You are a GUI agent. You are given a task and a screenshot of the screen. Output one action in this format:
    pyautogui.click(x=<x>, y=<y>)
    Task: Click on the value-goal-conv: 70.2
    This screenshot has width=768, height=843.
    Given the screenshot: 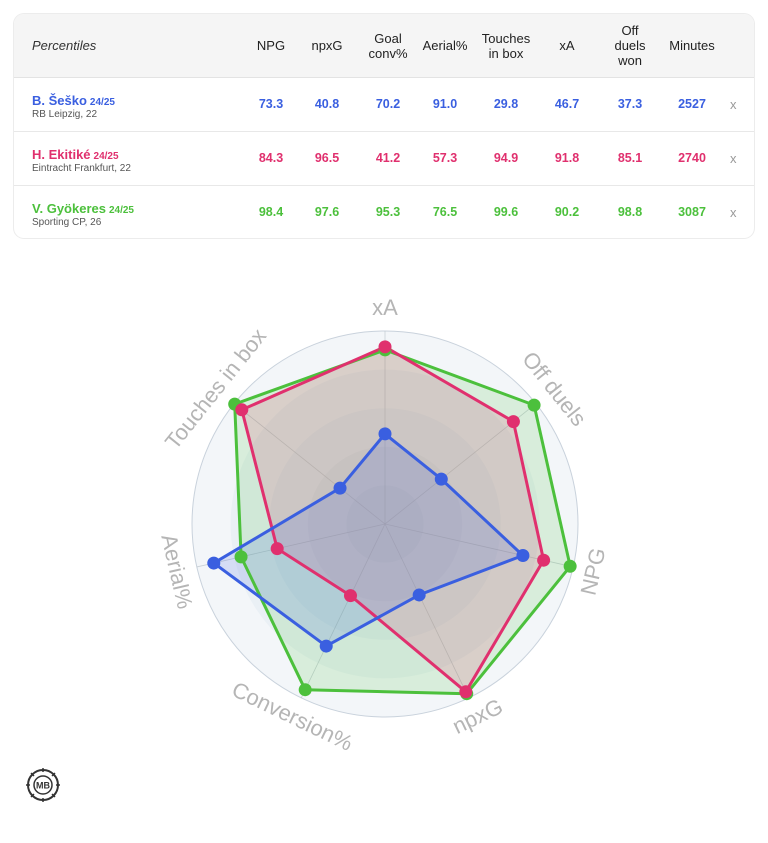 What is the action you would take?
    pyautogui.click(x=388, y=104)
    